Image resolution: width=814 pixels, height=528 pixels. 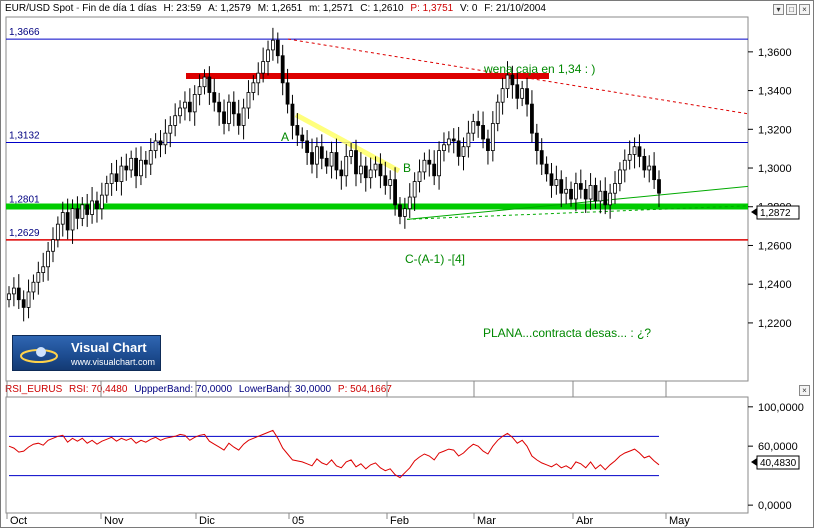 I want to click on symbol-label: EUR/USD Spot, so click(x=39, y=8).